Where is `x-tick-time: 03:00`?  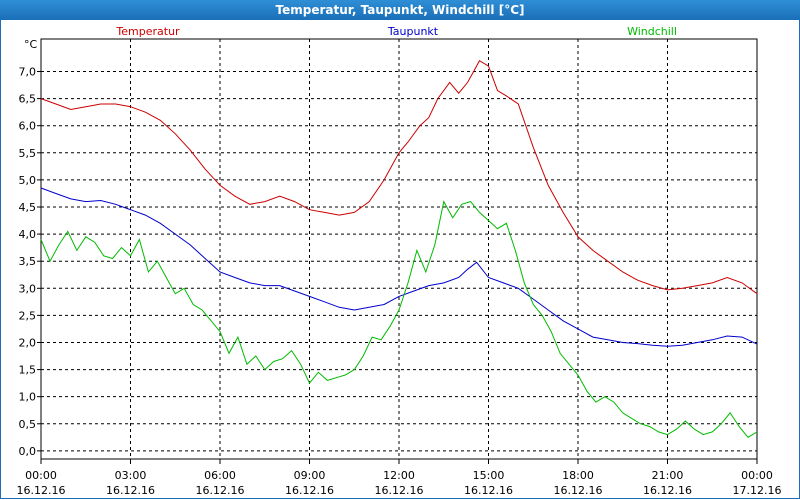
x-tick-time: 03:00 is located at coordinates (131, 475).